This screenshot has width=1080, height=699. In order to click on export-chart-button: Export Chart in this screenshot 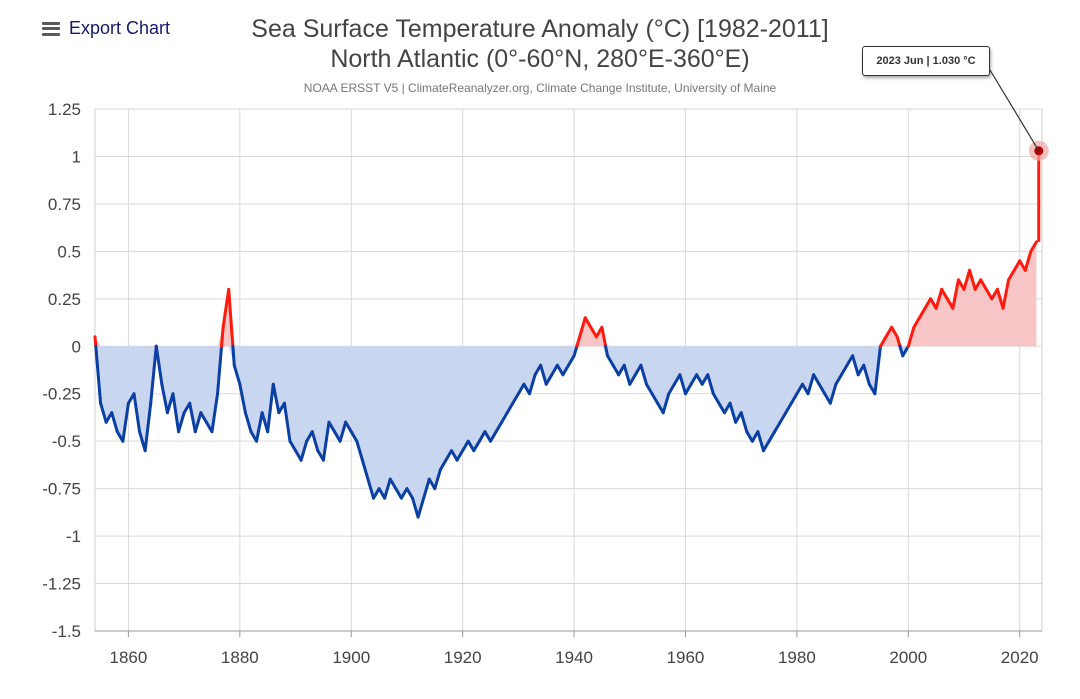, I will do `click(106, 28)`.